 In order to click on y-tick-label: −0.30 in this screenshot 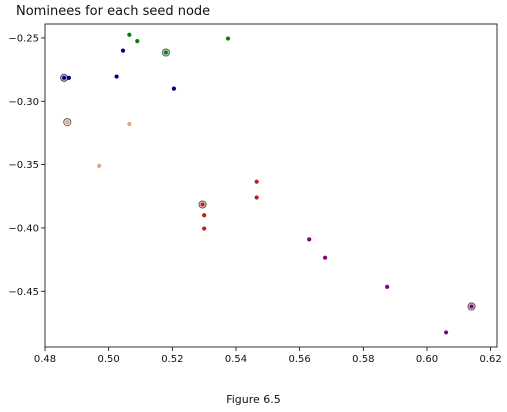, I will do `click(23, 102)`.